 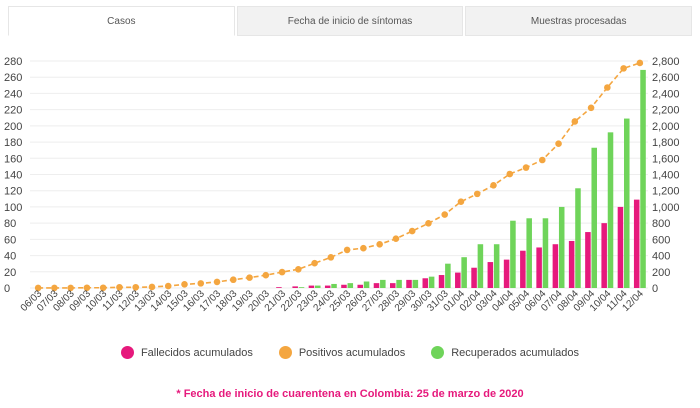 What do you see at coordinates (121, 21) in the screenshot?
I see `tab-casos: Casos` at bounding box center [121, 21].